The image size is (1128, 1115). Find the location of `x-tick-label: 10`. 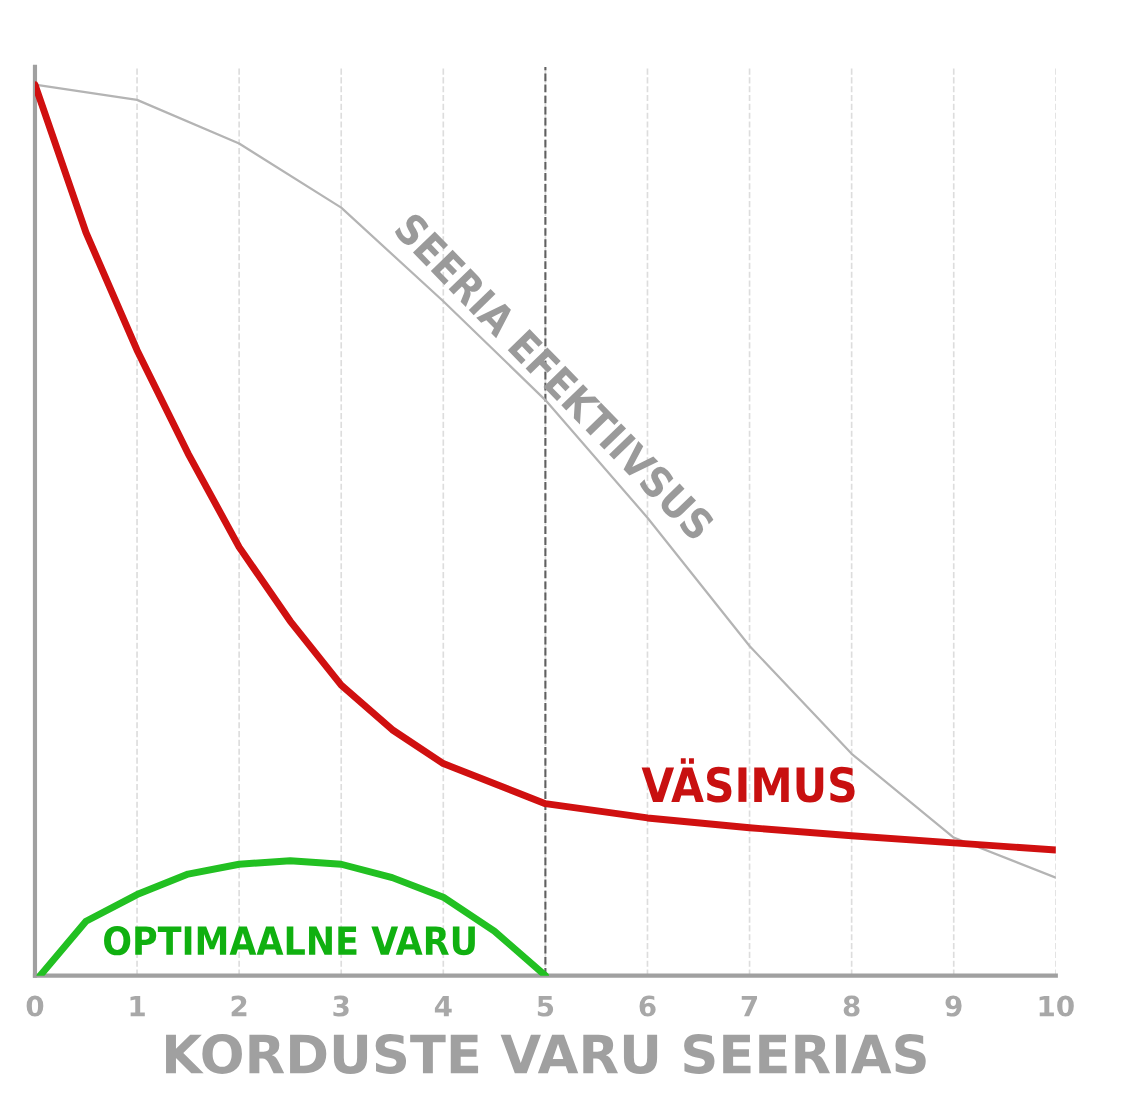

x-tick-label: 10 is located at coordinates (1056, 1006).